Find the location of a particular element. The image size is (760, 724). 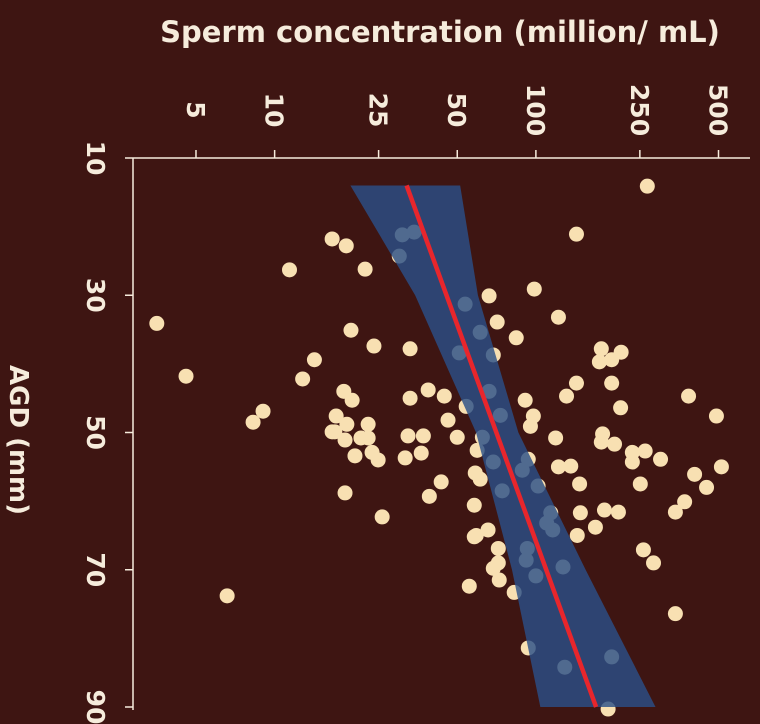

x-tick-label: 70 is located at coordinates (95, 569).